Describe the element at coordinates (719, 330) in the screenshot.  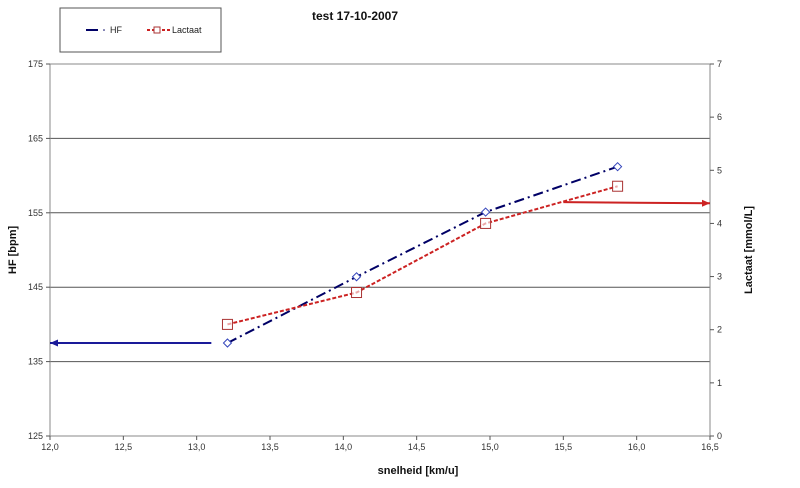
I see `y2-tick-label: 2` at that location.